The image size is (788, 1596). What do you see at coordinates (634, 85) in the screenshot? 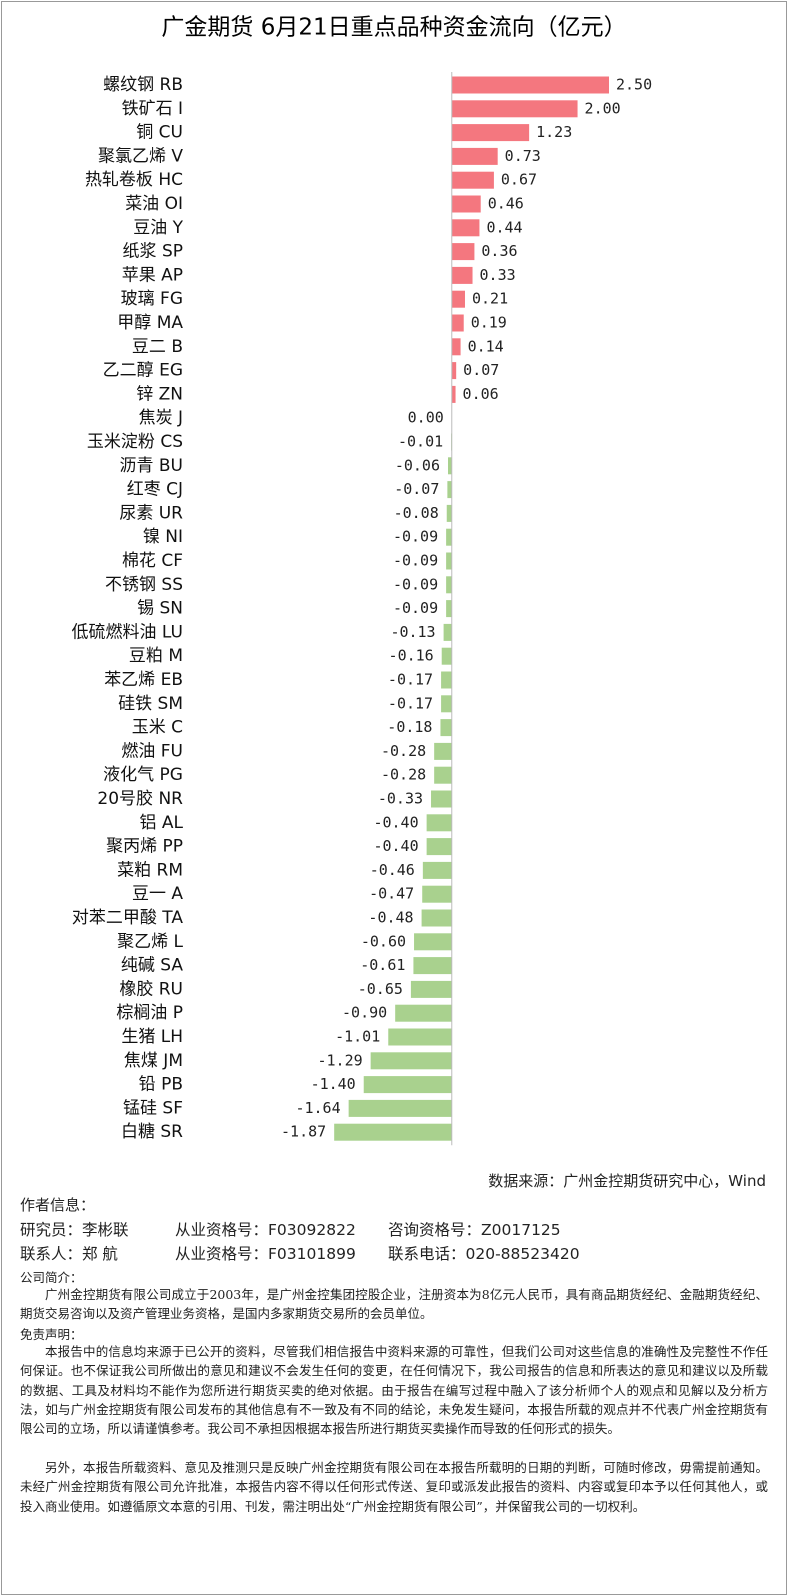
I see `value-label: 2.50` at bounding box center [634, 85].